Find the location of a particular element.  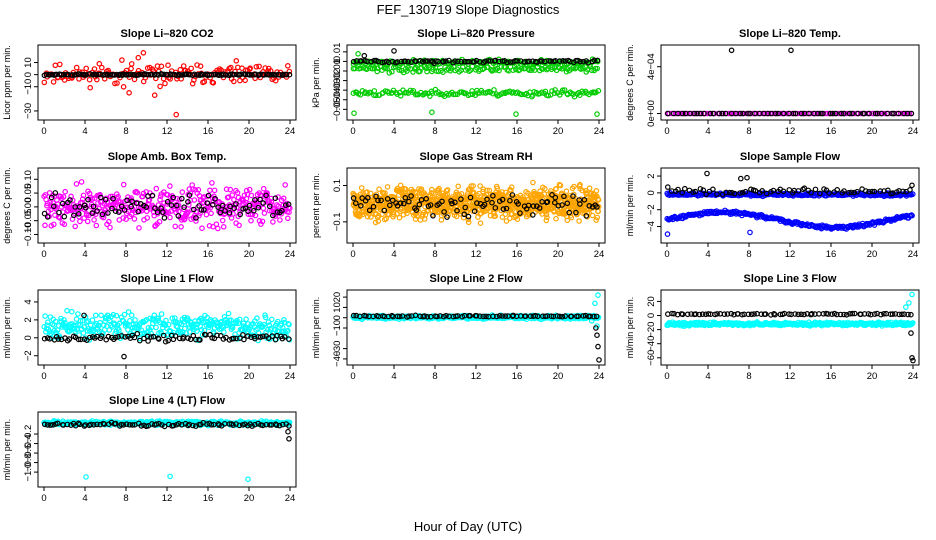

points is located at coordinates (167, 83).